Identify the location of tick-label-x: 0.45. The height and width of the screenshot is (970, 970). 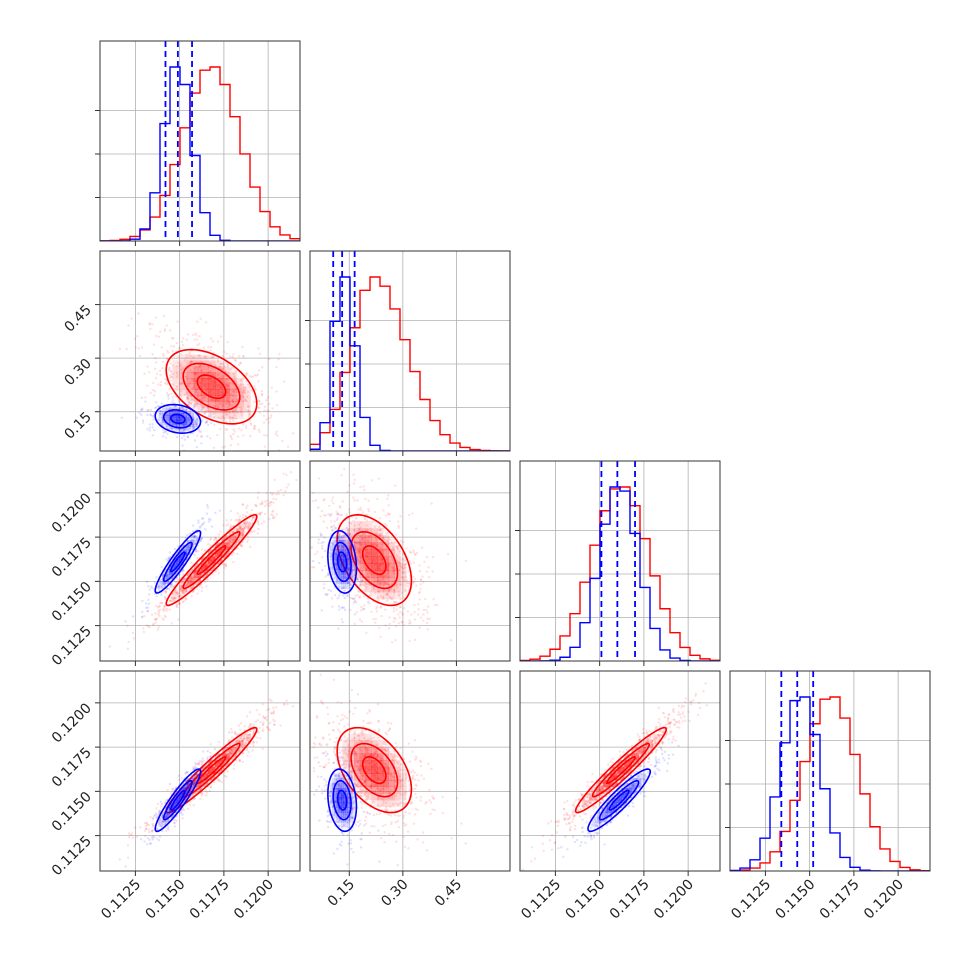
(448, 893).